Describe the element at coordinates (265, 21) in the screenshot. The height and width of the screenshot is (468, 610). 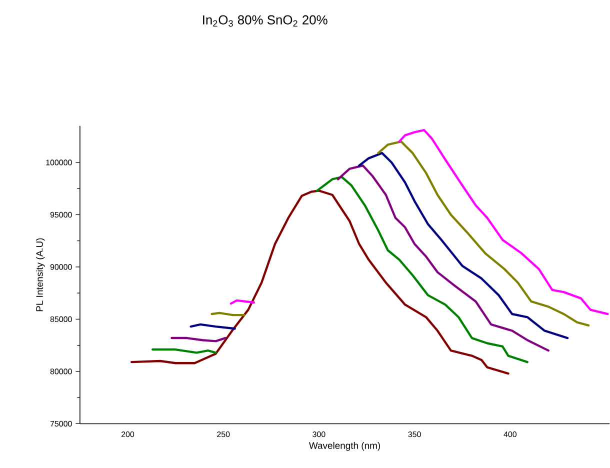
I see `chart-title: In$_{2}$O$_{3}$ 80% SnO$_{2}$ 20%` at that location.